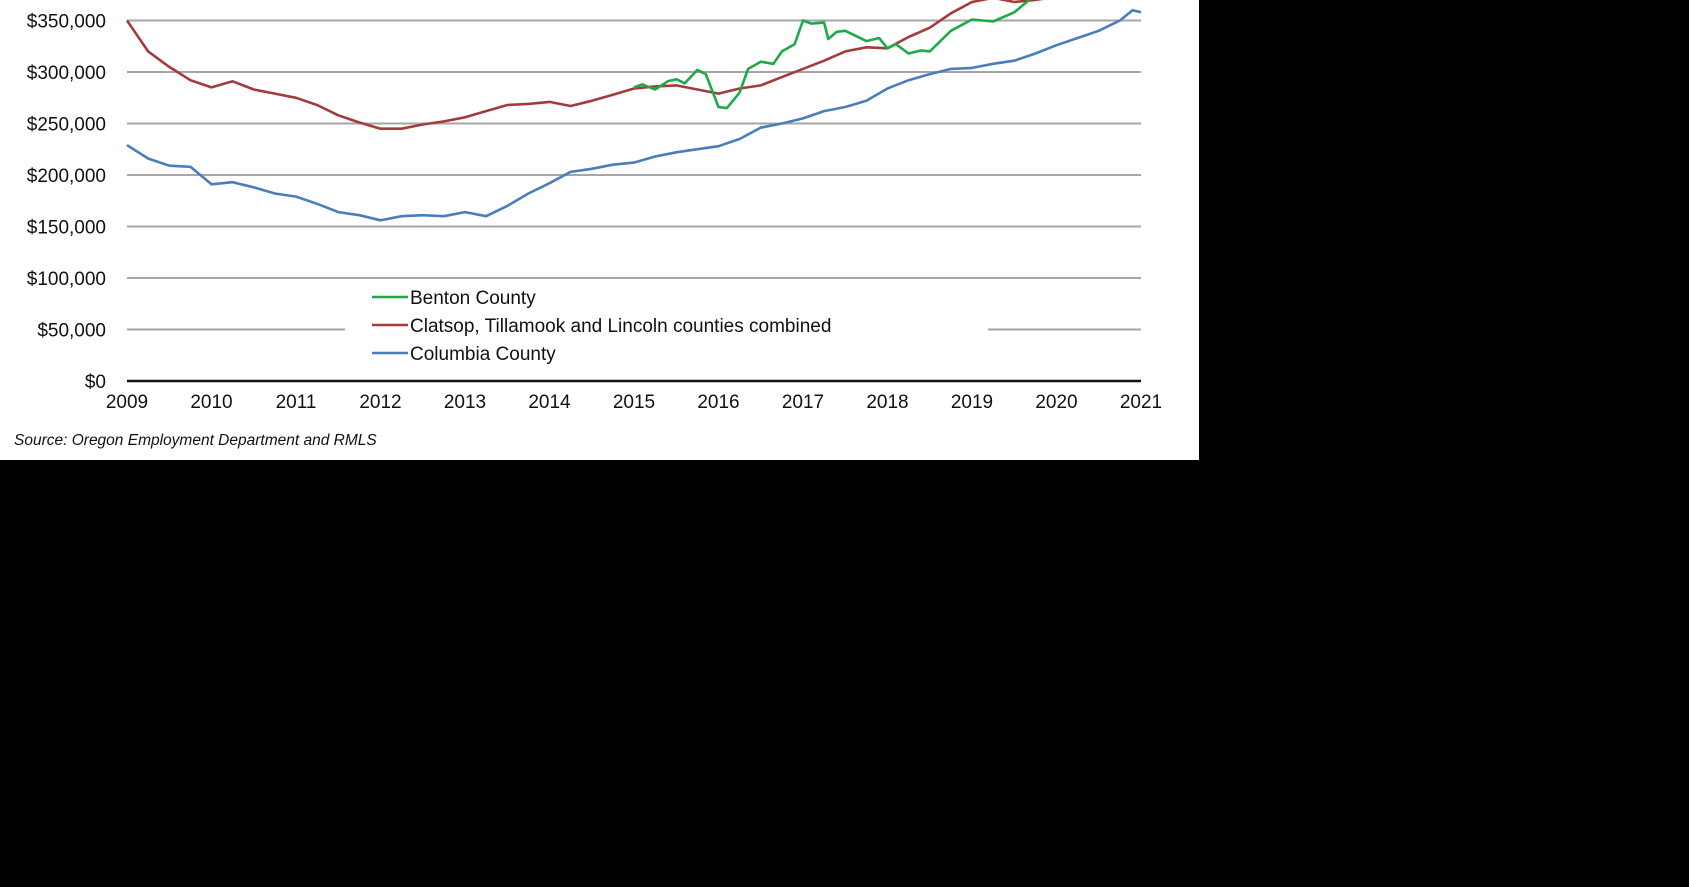  What do you see at coordinates (95, 382) in the screenshot?
I see `y-tick-label: $0` at bounding box center [95, 382].